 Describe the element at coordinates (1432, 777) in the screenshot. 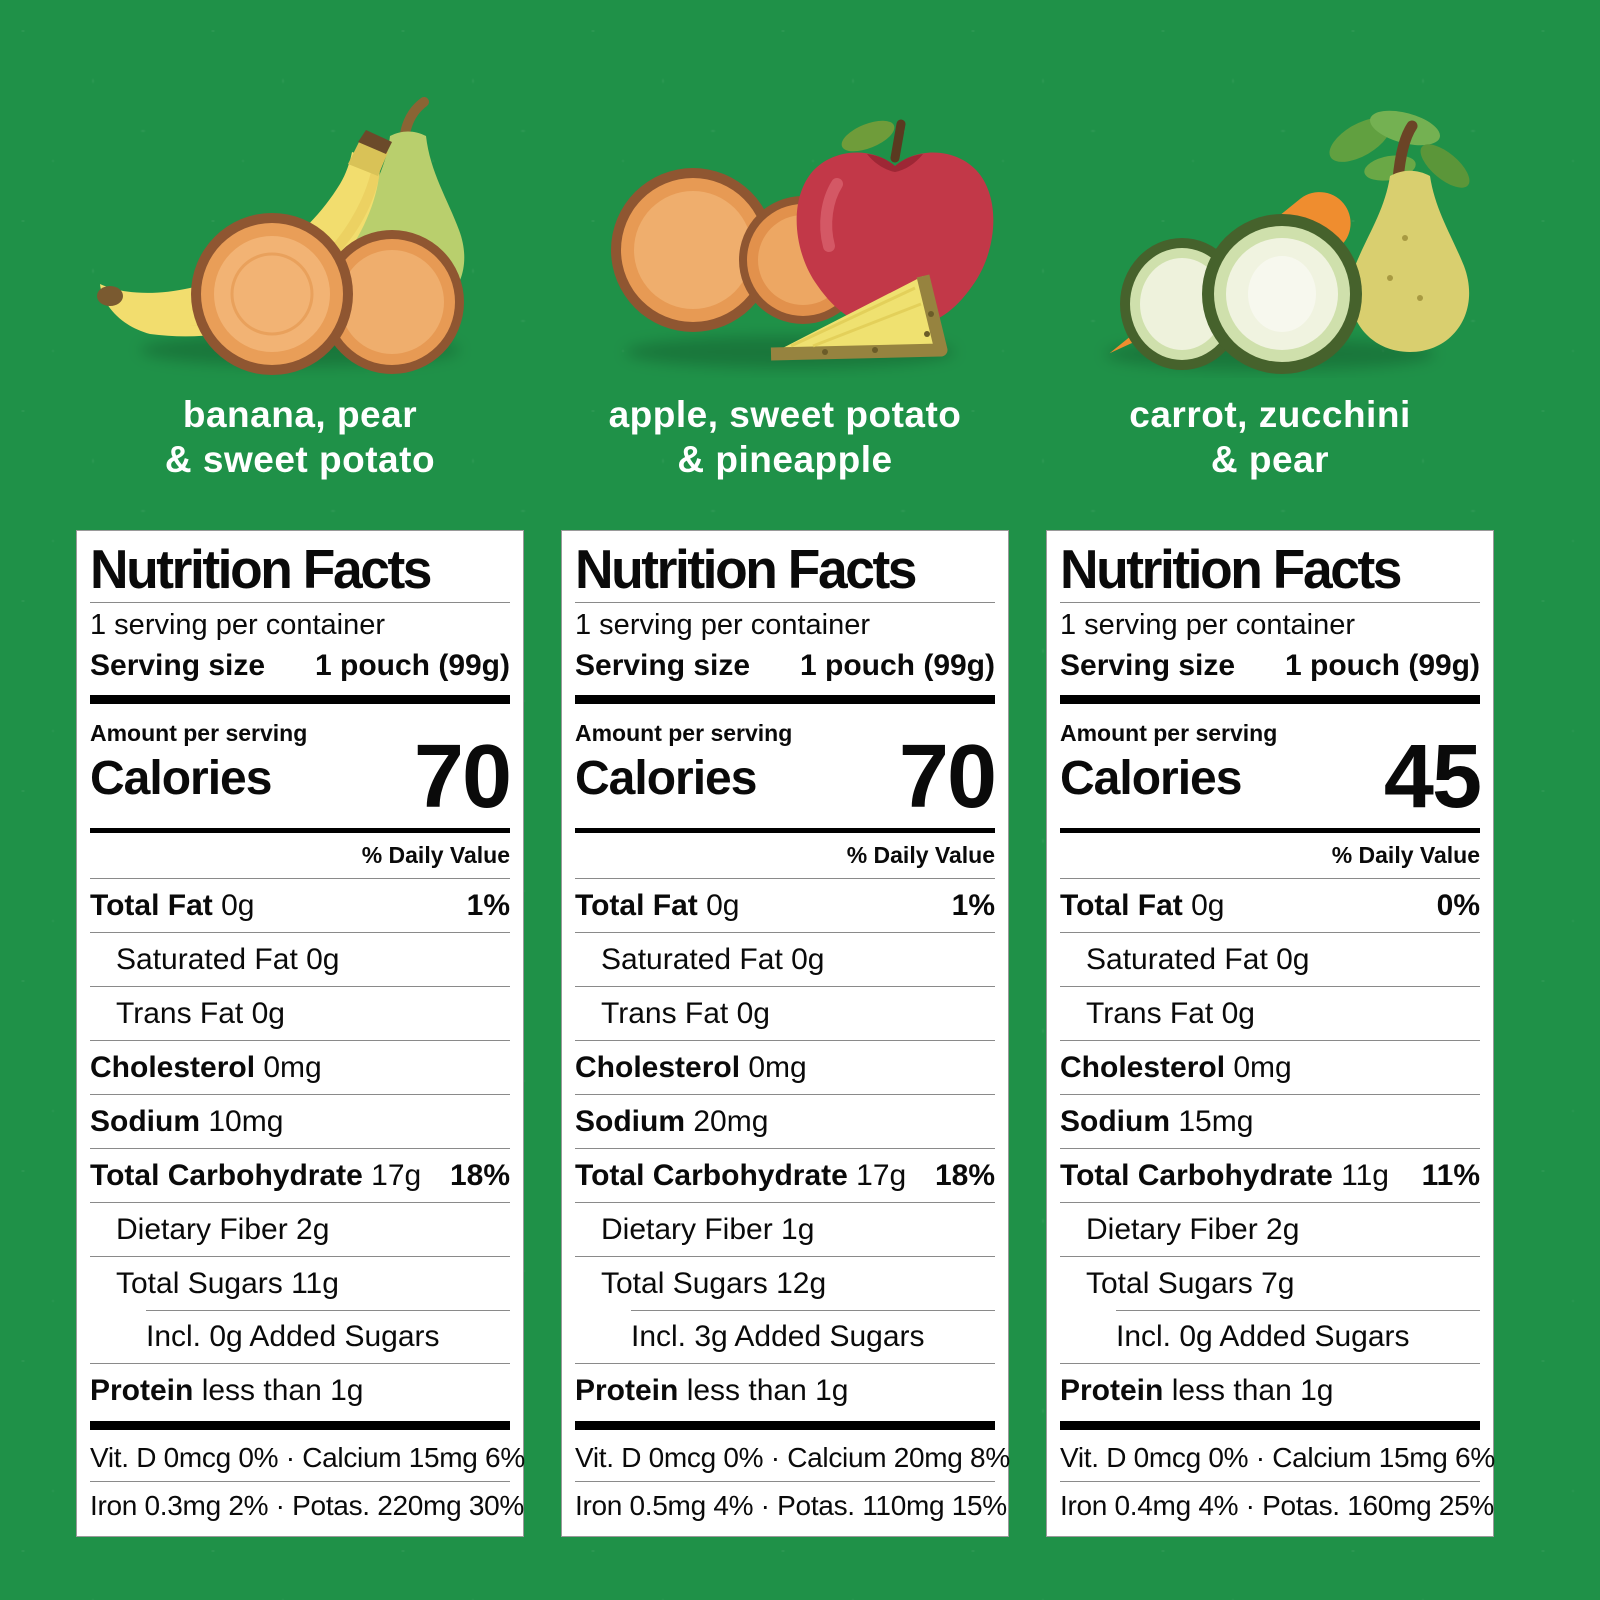

I see `calories-value: 45` at that location.